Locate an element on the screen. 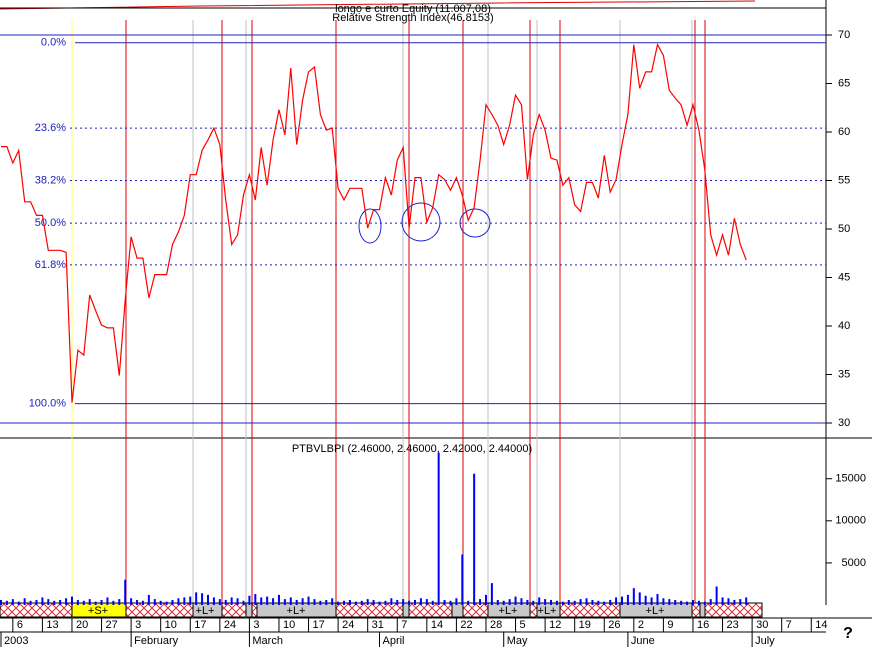  month-label: June is located at coordinates (643, 641).